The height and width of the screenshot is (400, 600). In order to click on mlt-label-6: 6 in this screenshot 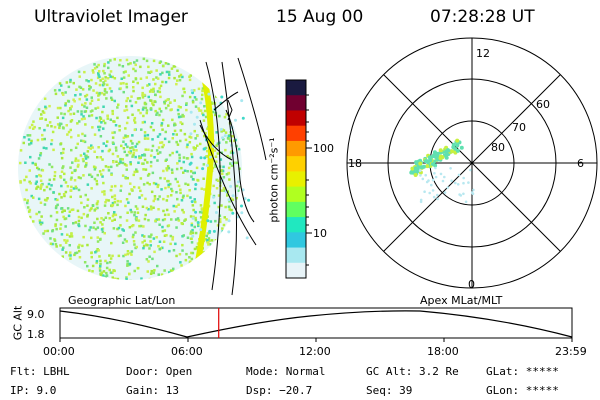, I will do `click(580, 163)`.